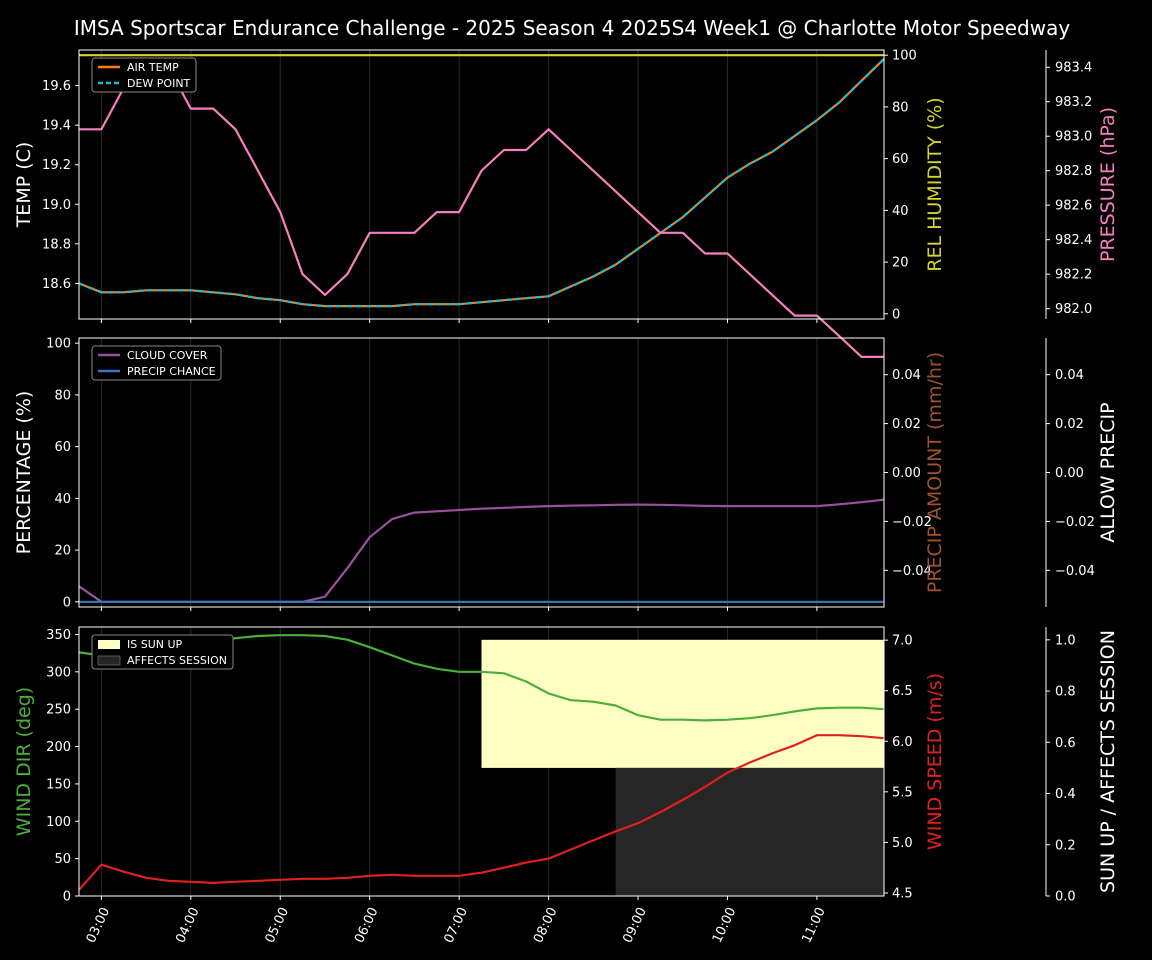 This screenshot has height=960, width=1152. What do you see at coordinates (935, 472) in the screenshot?
I see `y-right-axis-label: PRECIP AMOUNT (mm/hr)` at bounding box center [935, 472].